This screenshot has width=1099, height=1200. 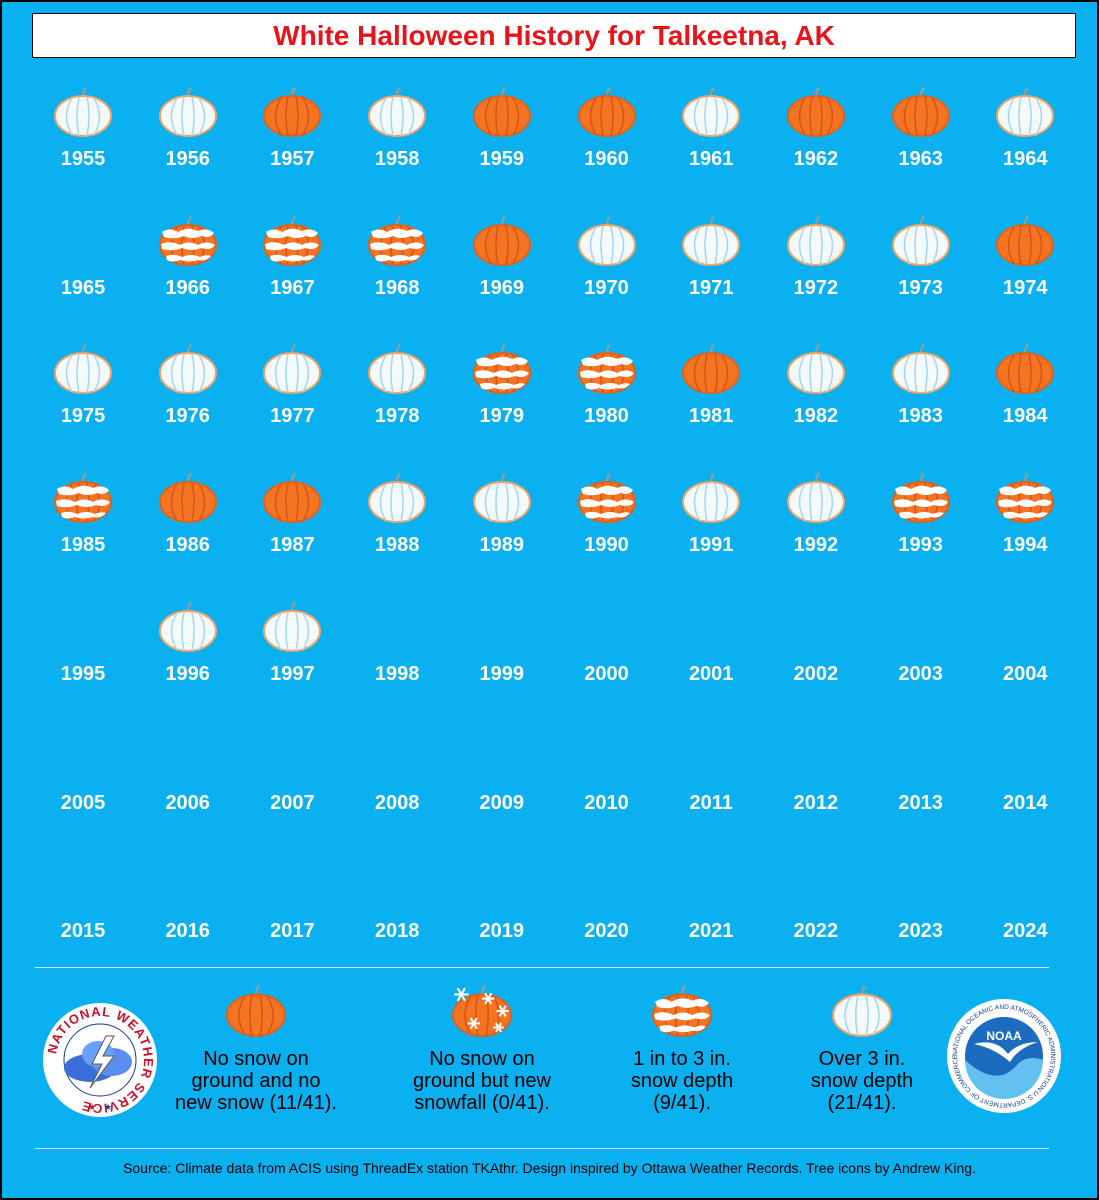 What do you see at coordinates (187, 416) in the screenshot?
I see `year-label: 1976` at bounding box center [187, 416].